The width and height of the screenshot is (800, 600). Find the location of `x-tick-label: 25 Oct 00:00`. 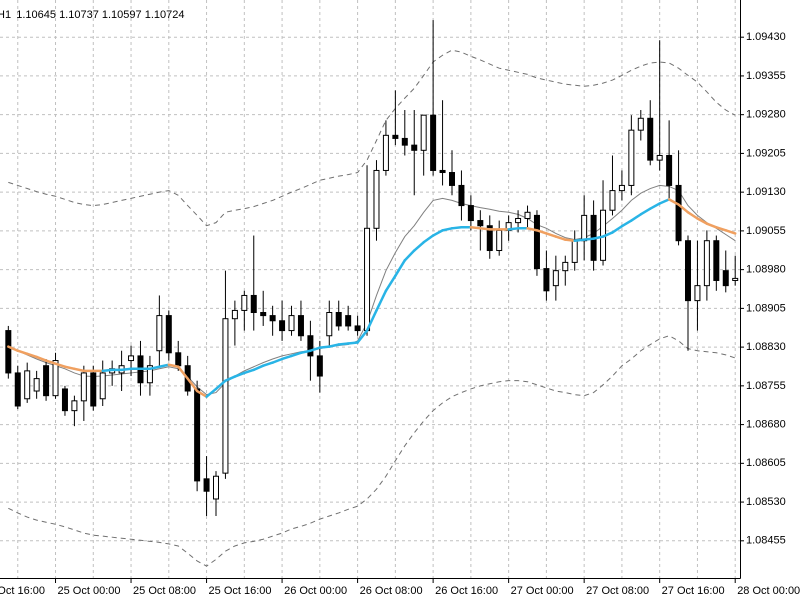

x-tick-label: 25 Oct 00:00 is located at coordinates (89, 591).